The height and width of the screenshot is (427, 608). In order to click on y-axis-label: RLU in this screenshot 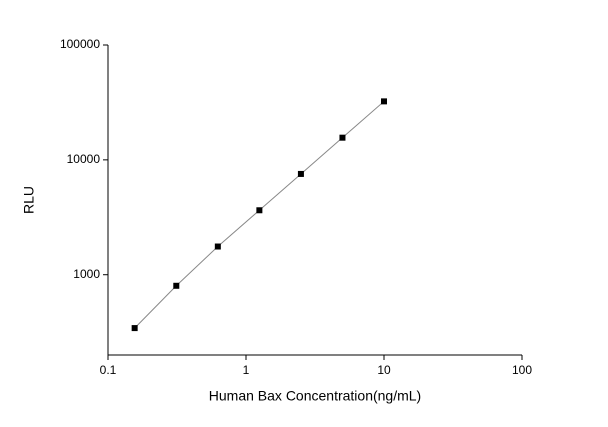, I will do `click(29, 200)`.